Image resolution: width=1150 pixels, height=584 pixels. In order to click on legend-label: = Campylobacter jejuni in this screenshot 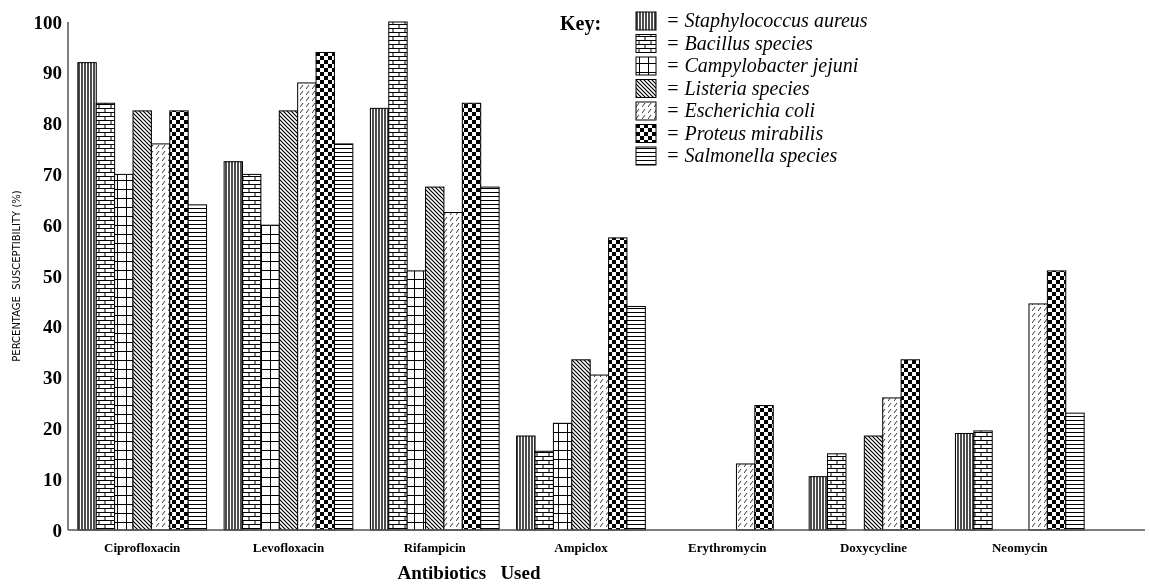, I will do `click(762, 65)`.